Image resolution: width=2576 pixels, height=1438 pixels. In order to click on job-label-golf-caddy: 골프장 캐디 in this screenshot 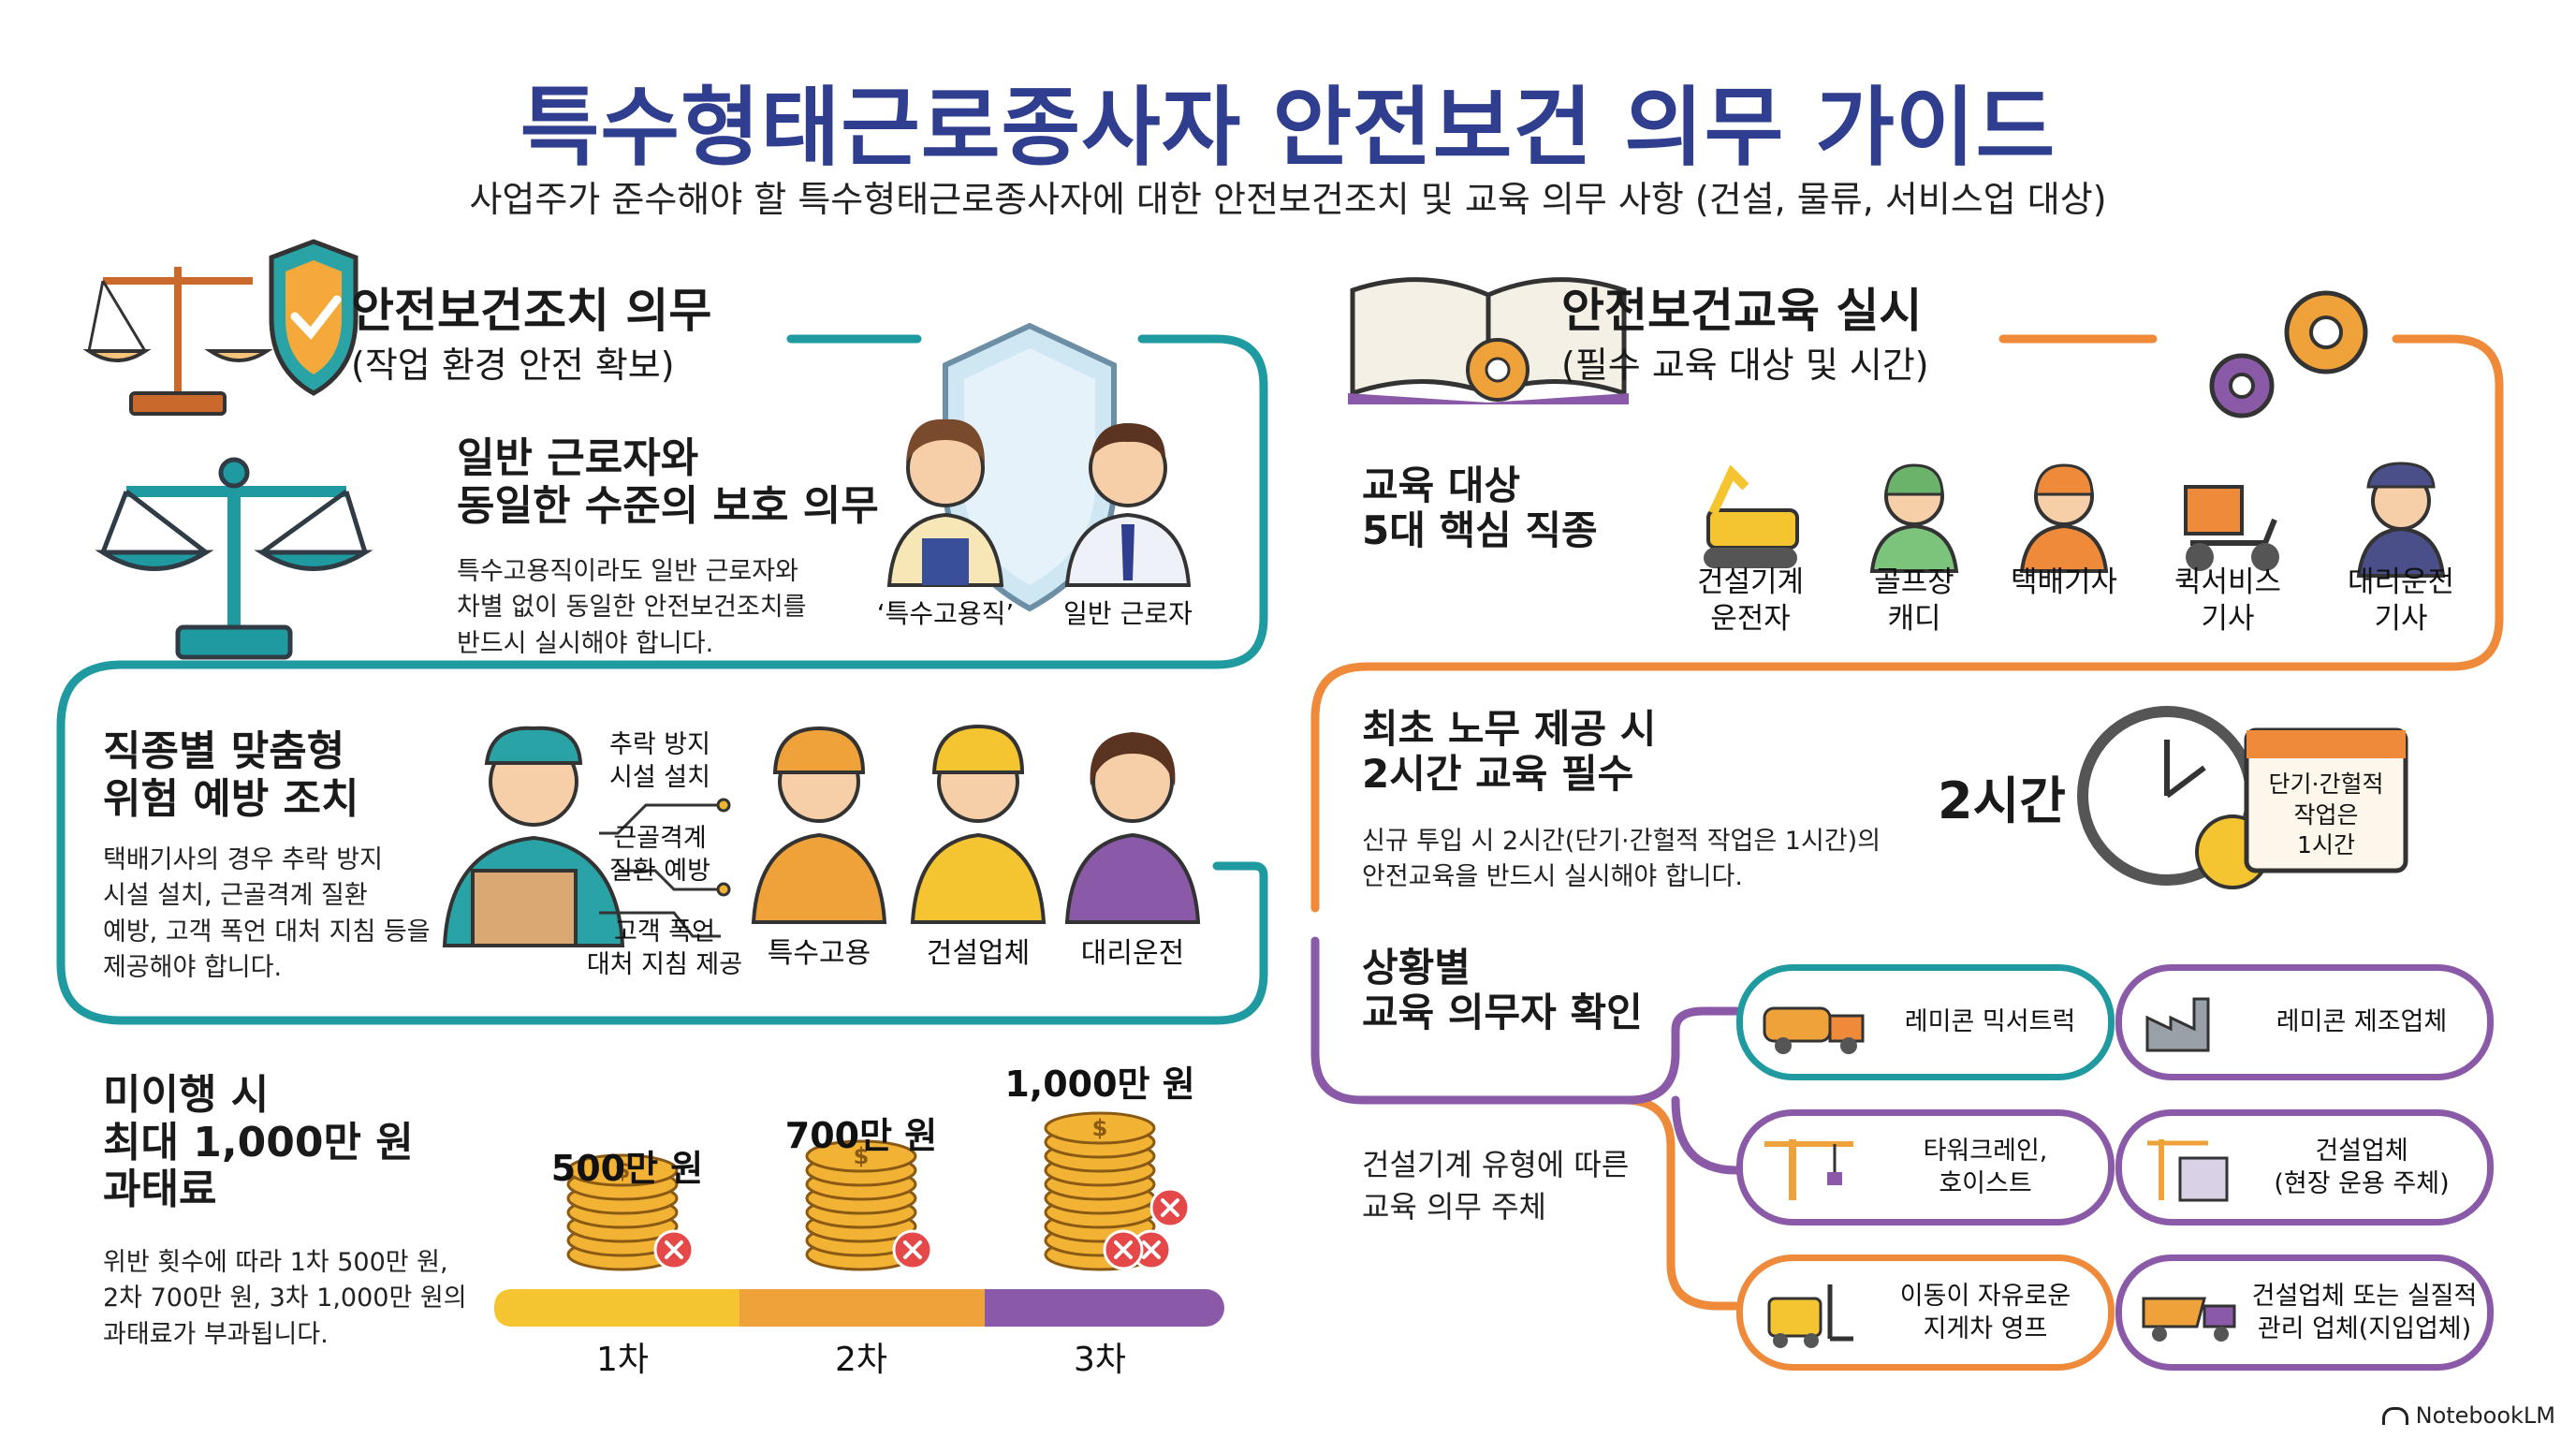, I will do `click(1914, 600)`.